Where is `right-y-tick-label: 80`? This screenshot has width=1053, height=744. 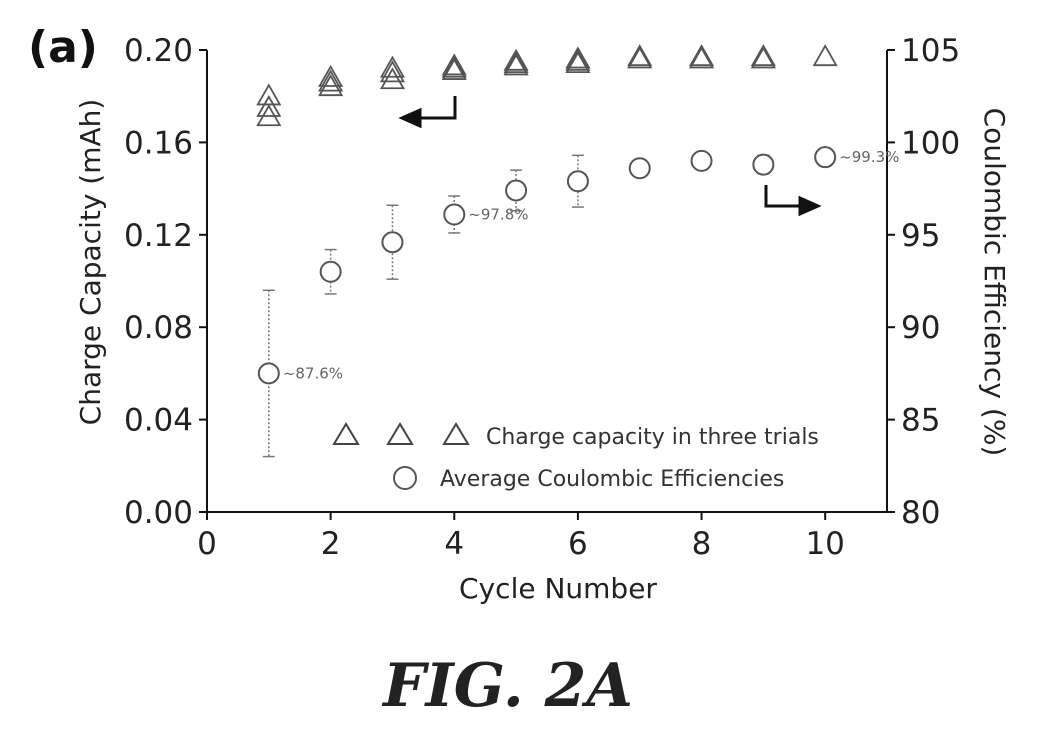
right-y-tick-label: 80 is located at coordinates (920, 513).